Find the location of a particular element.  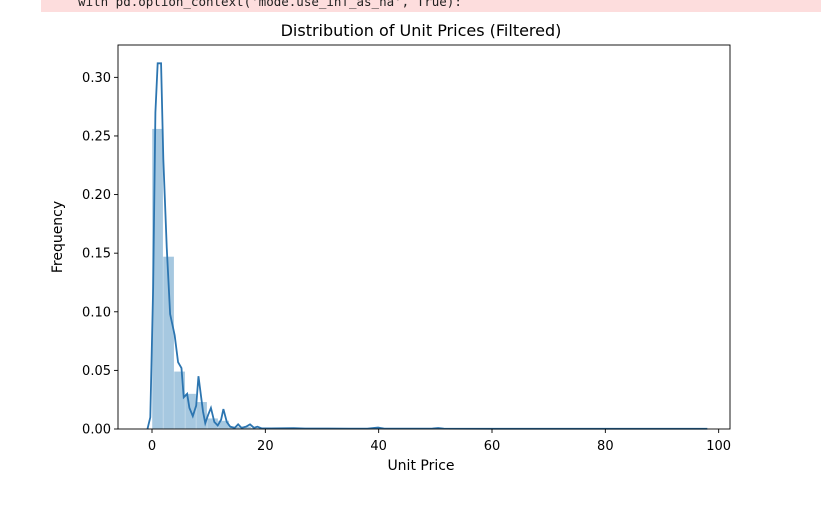

x-tick-label: 0 is located at coordinates (152, 446).